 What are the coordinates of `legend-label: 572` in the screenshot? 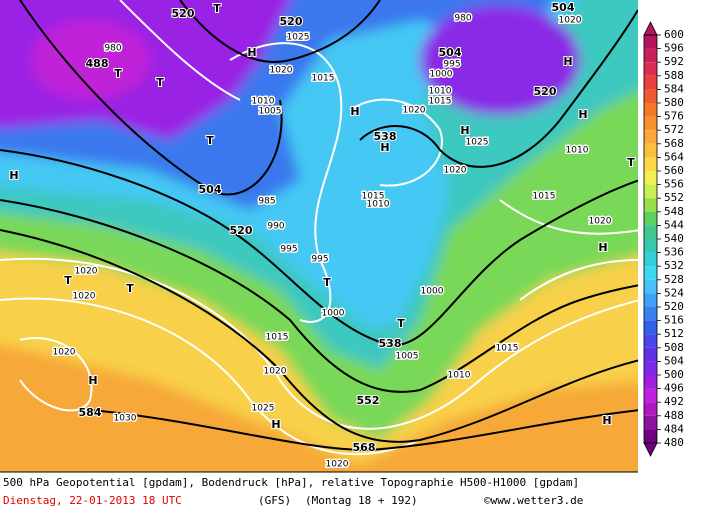 It's located at (674, 129).